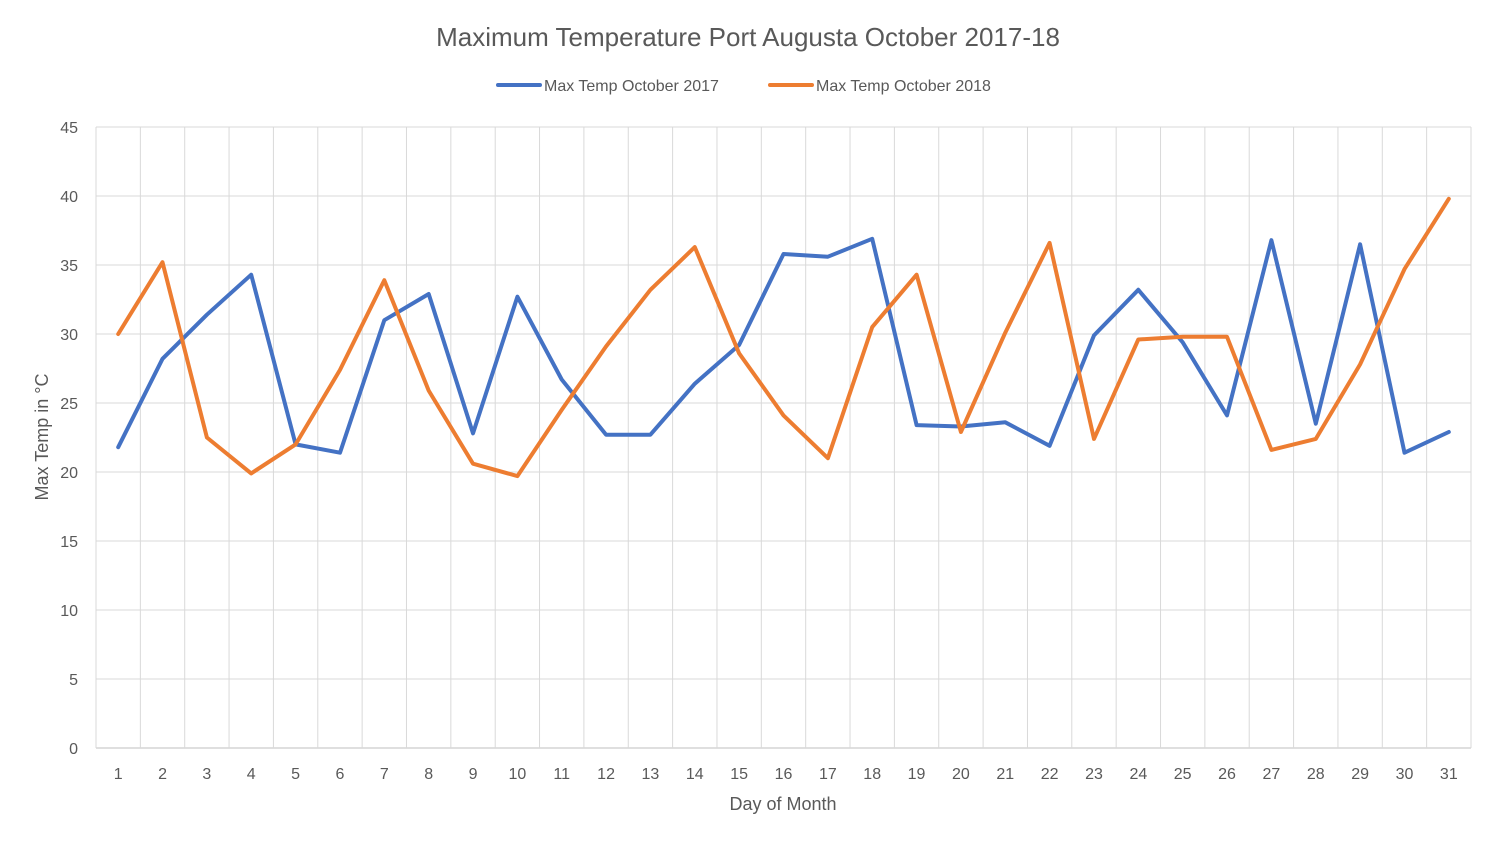  I want to click on legend-item: Max Temp October 2018, so click(879, 86).